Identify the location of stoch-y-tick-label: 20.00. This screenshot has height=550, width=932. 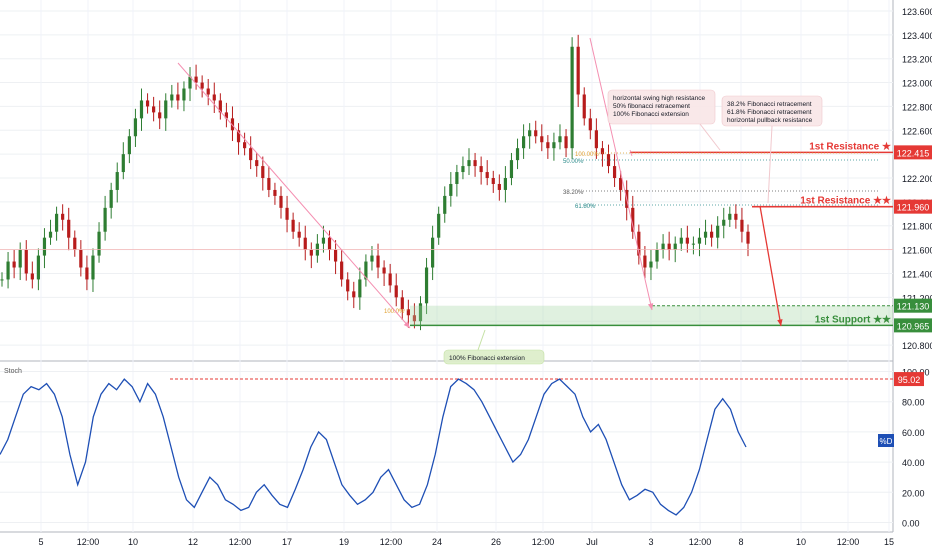
(913, 493).